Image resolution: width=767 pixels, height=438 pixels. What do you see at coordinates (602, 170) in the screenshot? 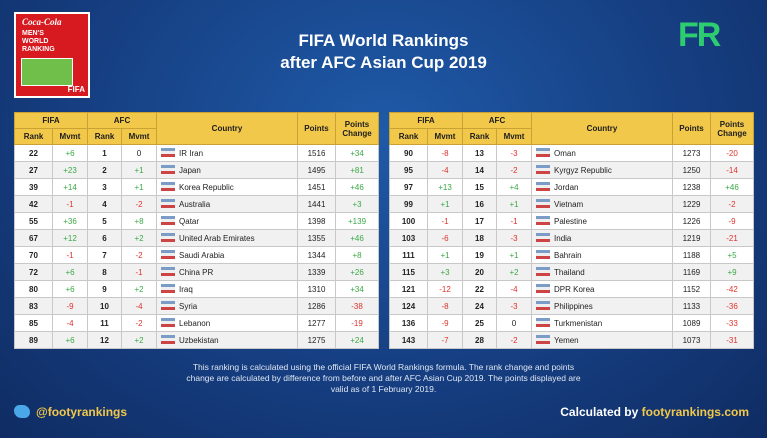
I see `country-cell: Kyrgyz Republic` at bounding box center [602, 170].